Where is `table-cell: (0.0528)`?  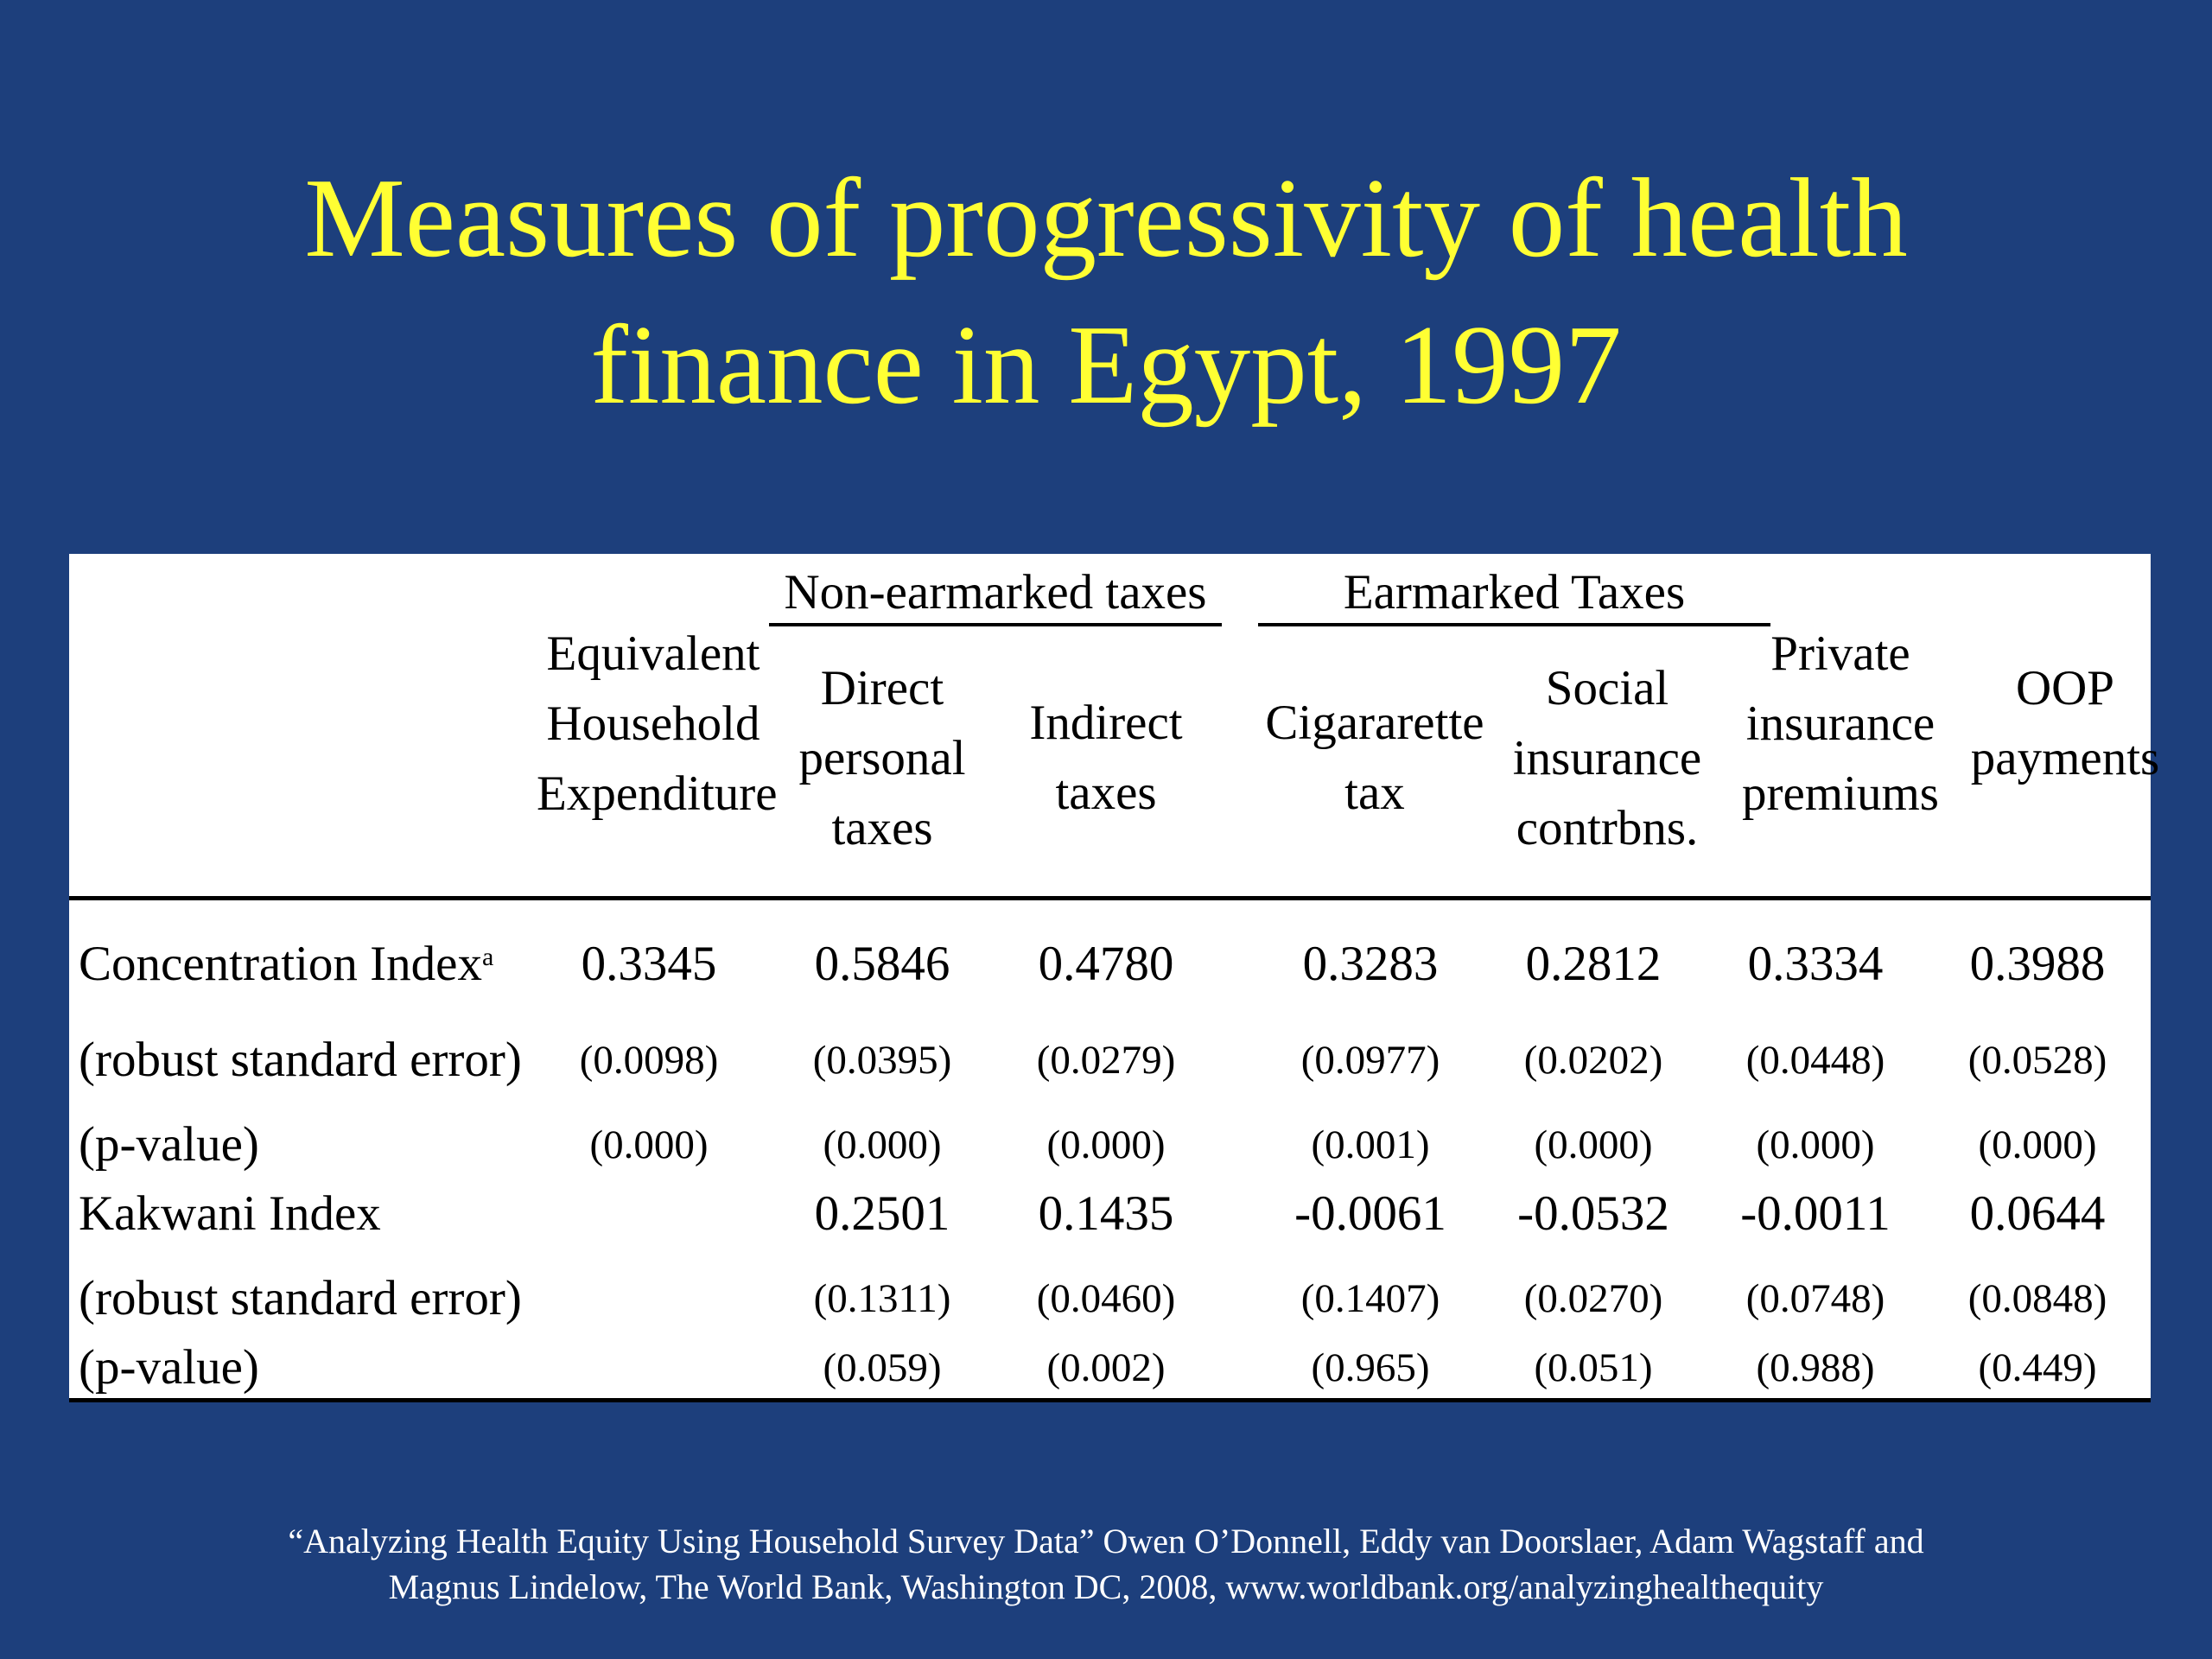 table-cell: (0.0528) is located at coordinates (2037, 1060).